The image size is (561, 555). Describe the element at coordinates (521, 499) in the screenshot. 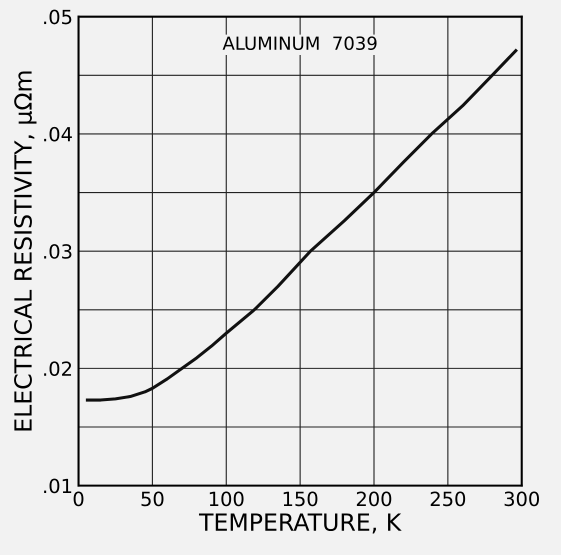

I see `x-tick-label: 300` at that location.